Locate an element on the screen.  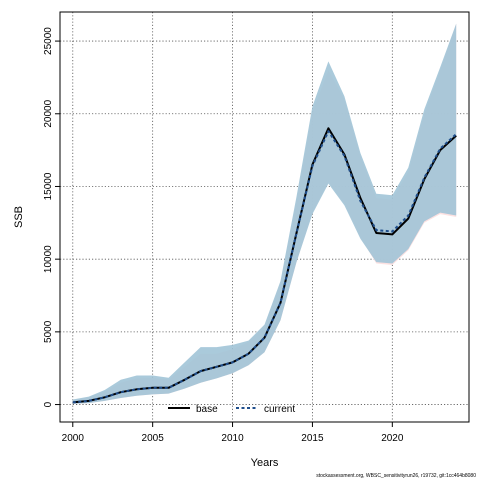
x-tick-label-2000: 2000 is located at coordinates (73, 438).